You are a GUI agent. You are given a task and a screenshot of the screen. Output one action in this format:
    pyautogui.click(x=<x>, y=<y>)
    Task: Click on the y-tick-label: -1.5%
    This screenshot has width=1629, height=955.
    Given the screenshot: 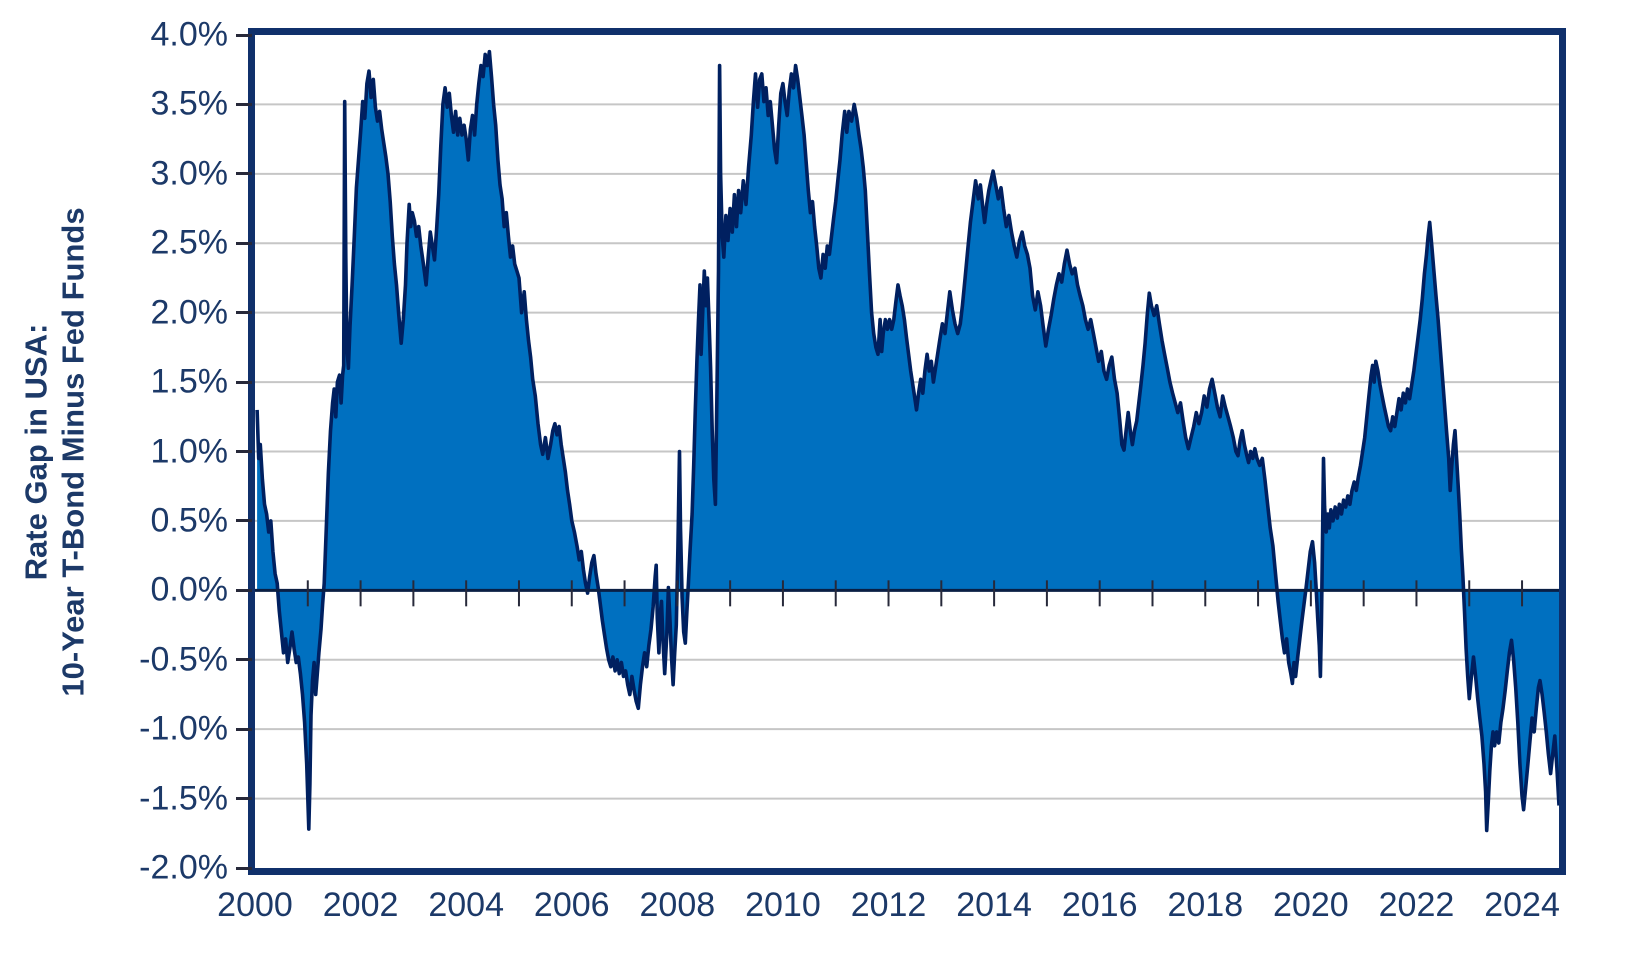 What is the action you would take?
    pyautogui.click(x=183, y=798)
    